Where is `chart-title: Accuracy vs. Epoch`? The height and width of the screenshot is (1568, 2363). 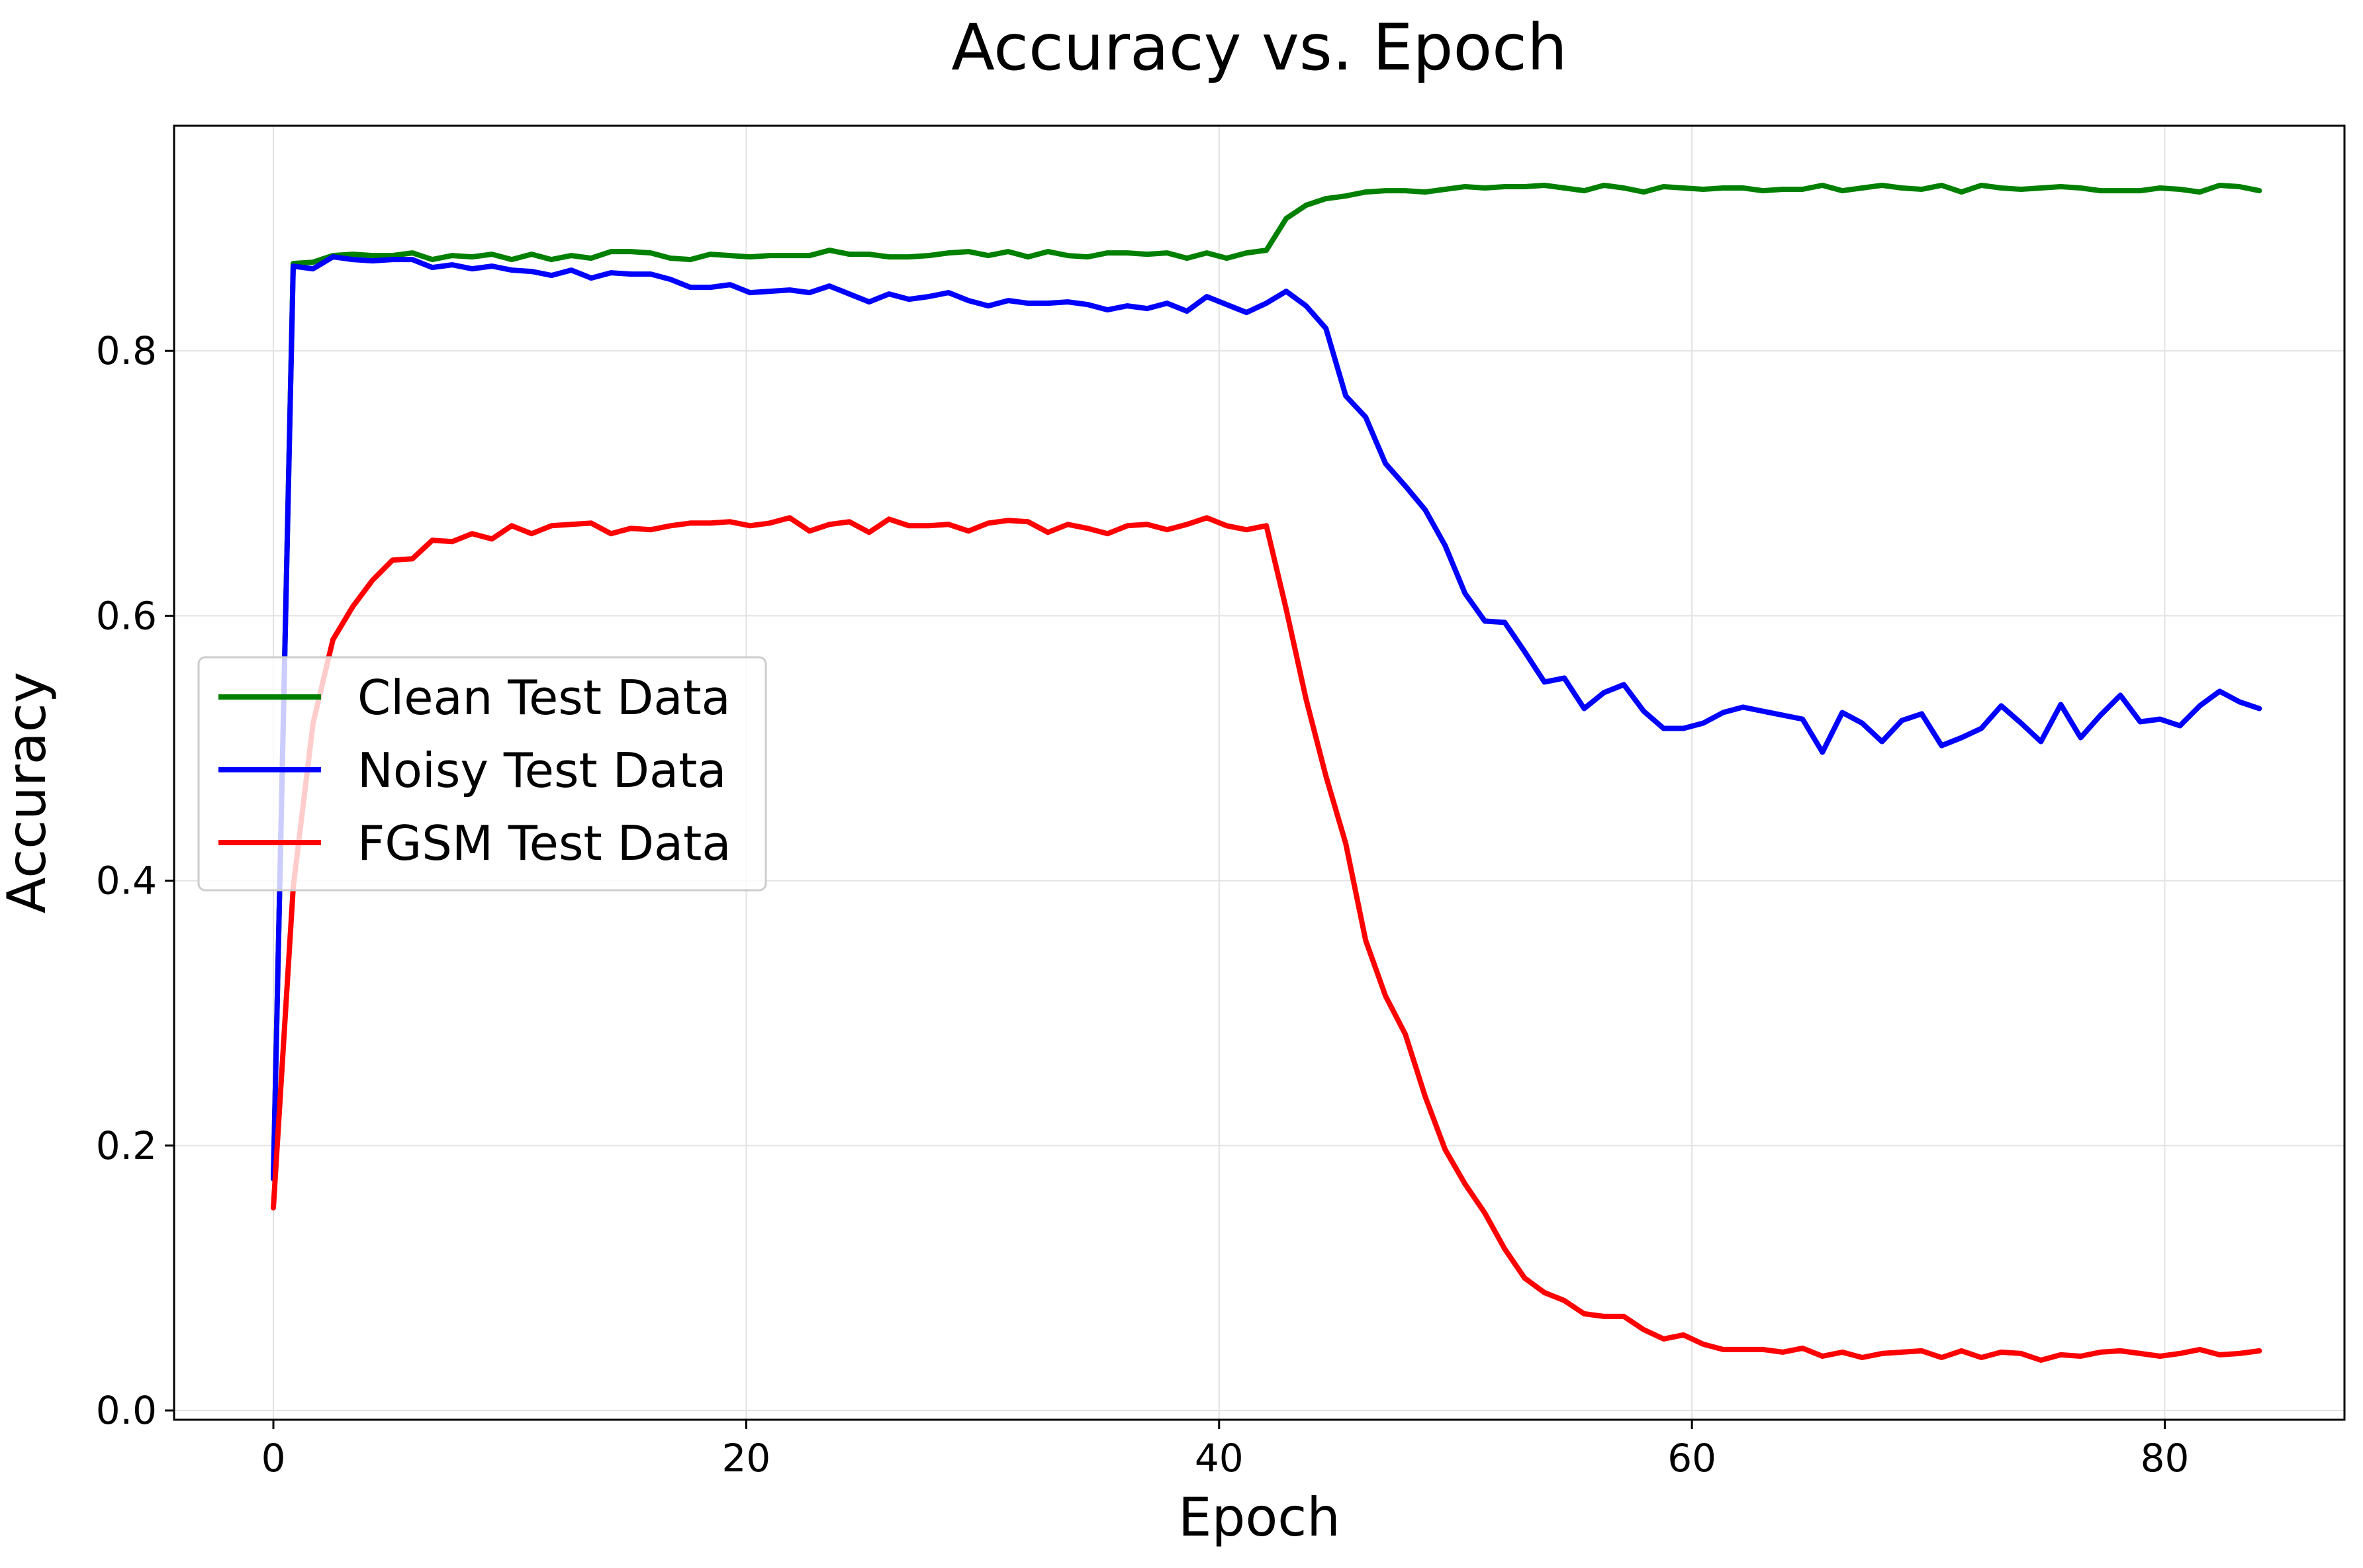
chart-title: Accuracy vs. Epoch is located at coordinates (1259, 48).